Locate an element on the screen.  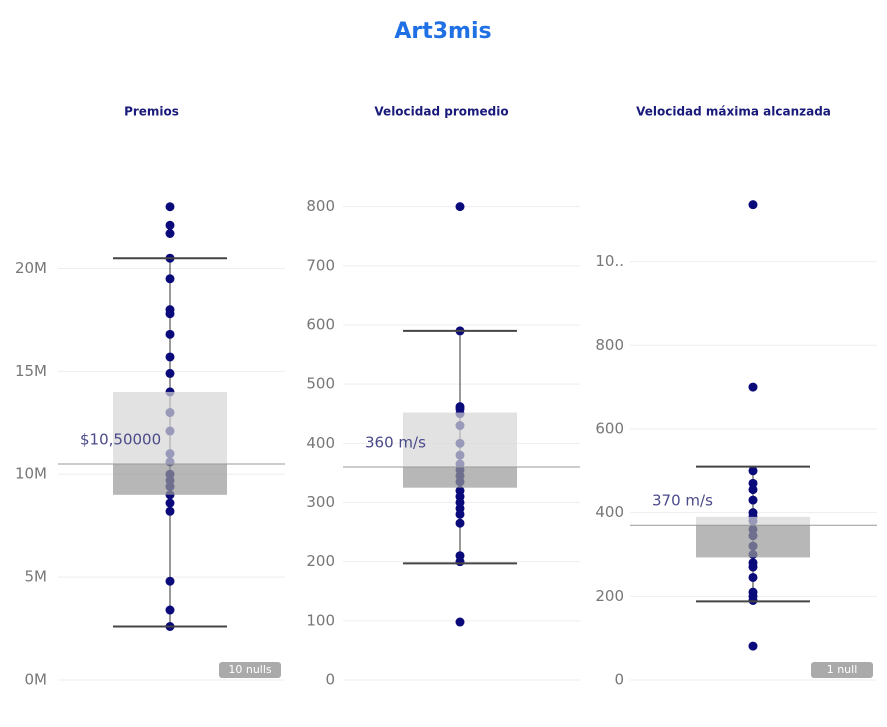
y-tick-label: 100 is located at coordinates (320, 620).